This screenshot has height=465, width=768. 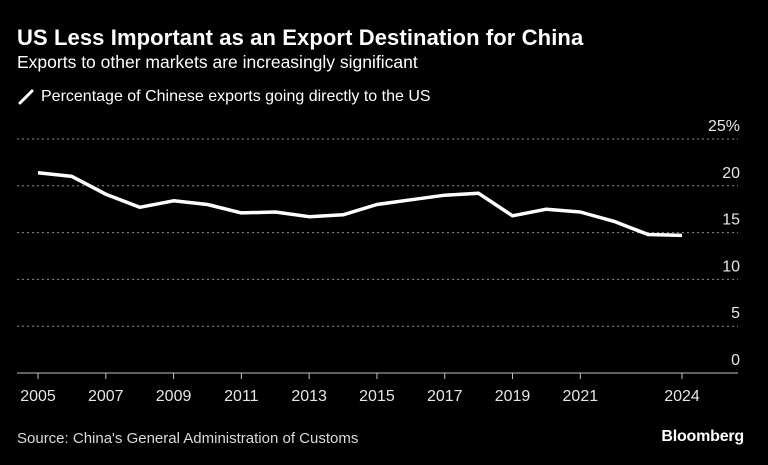 What do you see at coordinates (38, 396) in the screenshot?
I see `x-tick-label: 2005` at bounding box center [38, 396].